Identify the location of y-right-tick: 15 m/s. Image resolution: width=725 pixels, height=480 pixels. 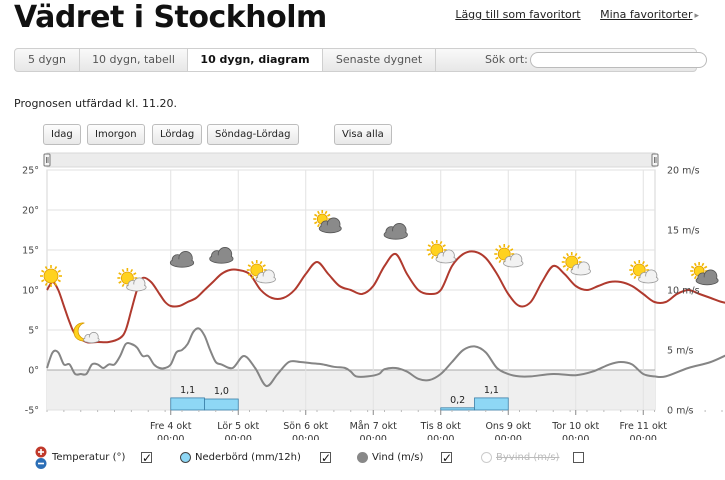
(683, 231).